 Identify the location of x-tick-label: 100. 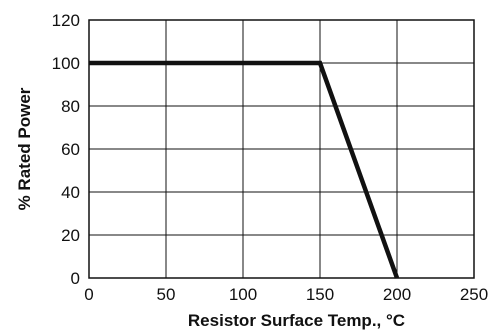
(243, 294).